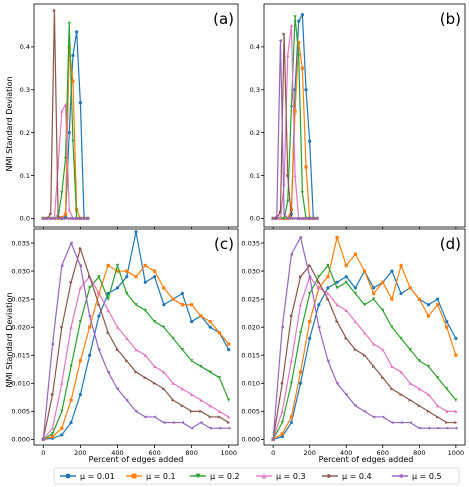 This screenshot has width=469, height=487. Describe the element at coordinates (136, 358) in the screenshot. I see `series-0.3` at that location.